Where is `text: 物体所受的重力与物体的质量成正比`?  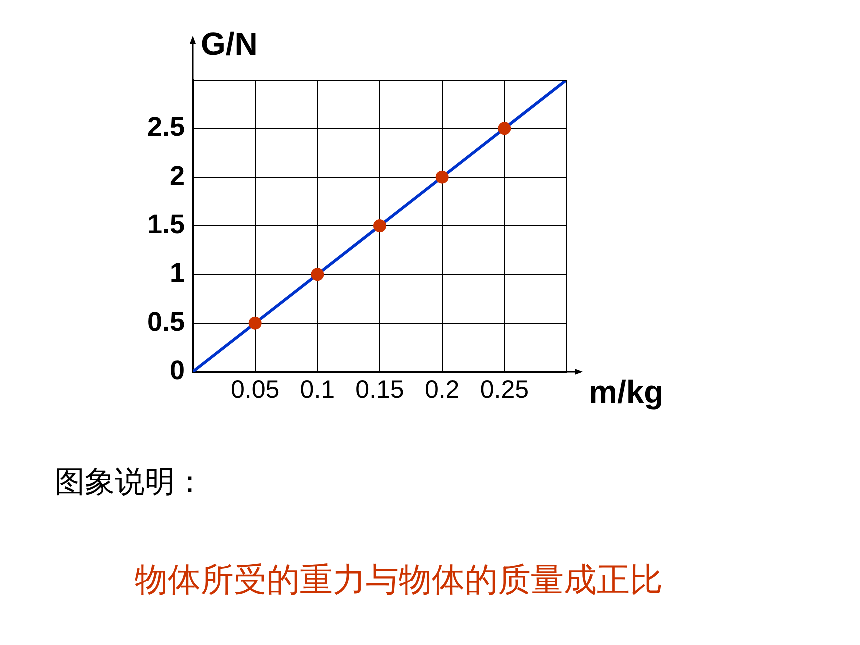
text: 物体所受的重力与物体的质量成正比 is located at coordinates (399, 580).